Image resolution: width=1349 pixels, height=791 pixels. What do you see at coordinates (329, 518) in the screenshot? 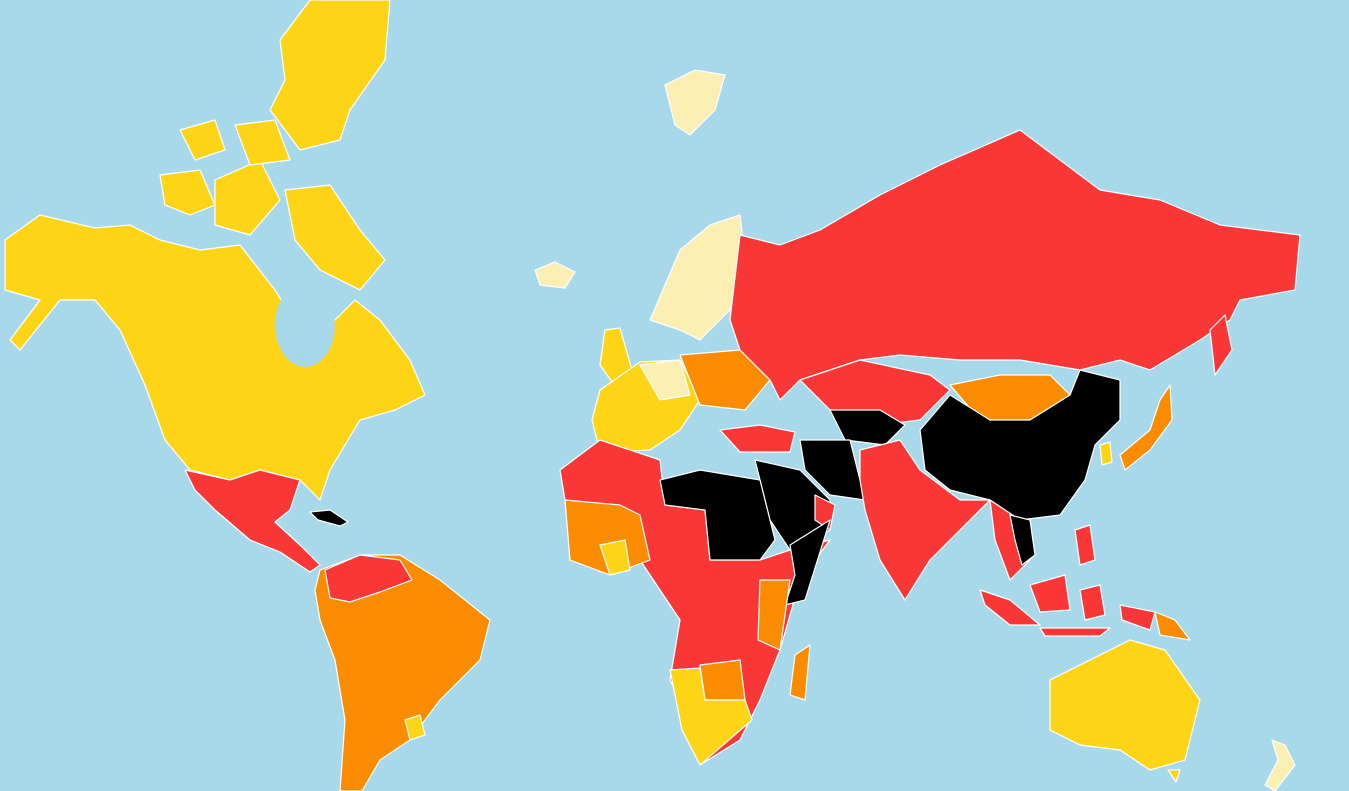
I see `region-cuba` at bounding box center [329, 518].